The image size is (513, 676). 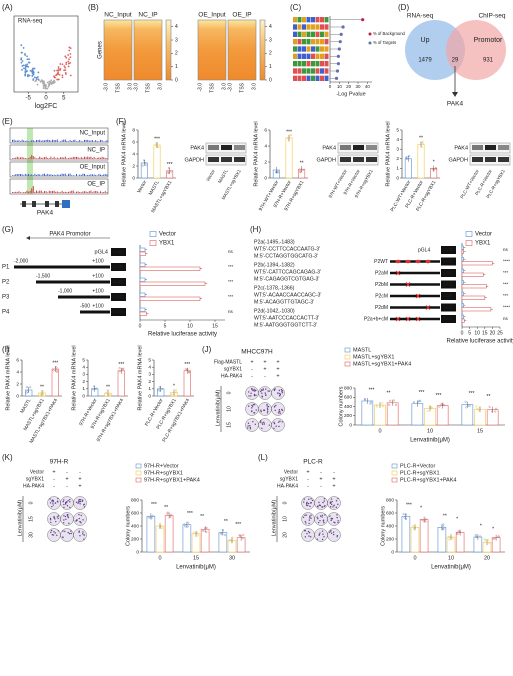 What do you see at coordinates (7, 7) in the screenshot?
I see `panel-label: (A)` at bounding box center [7, 7].